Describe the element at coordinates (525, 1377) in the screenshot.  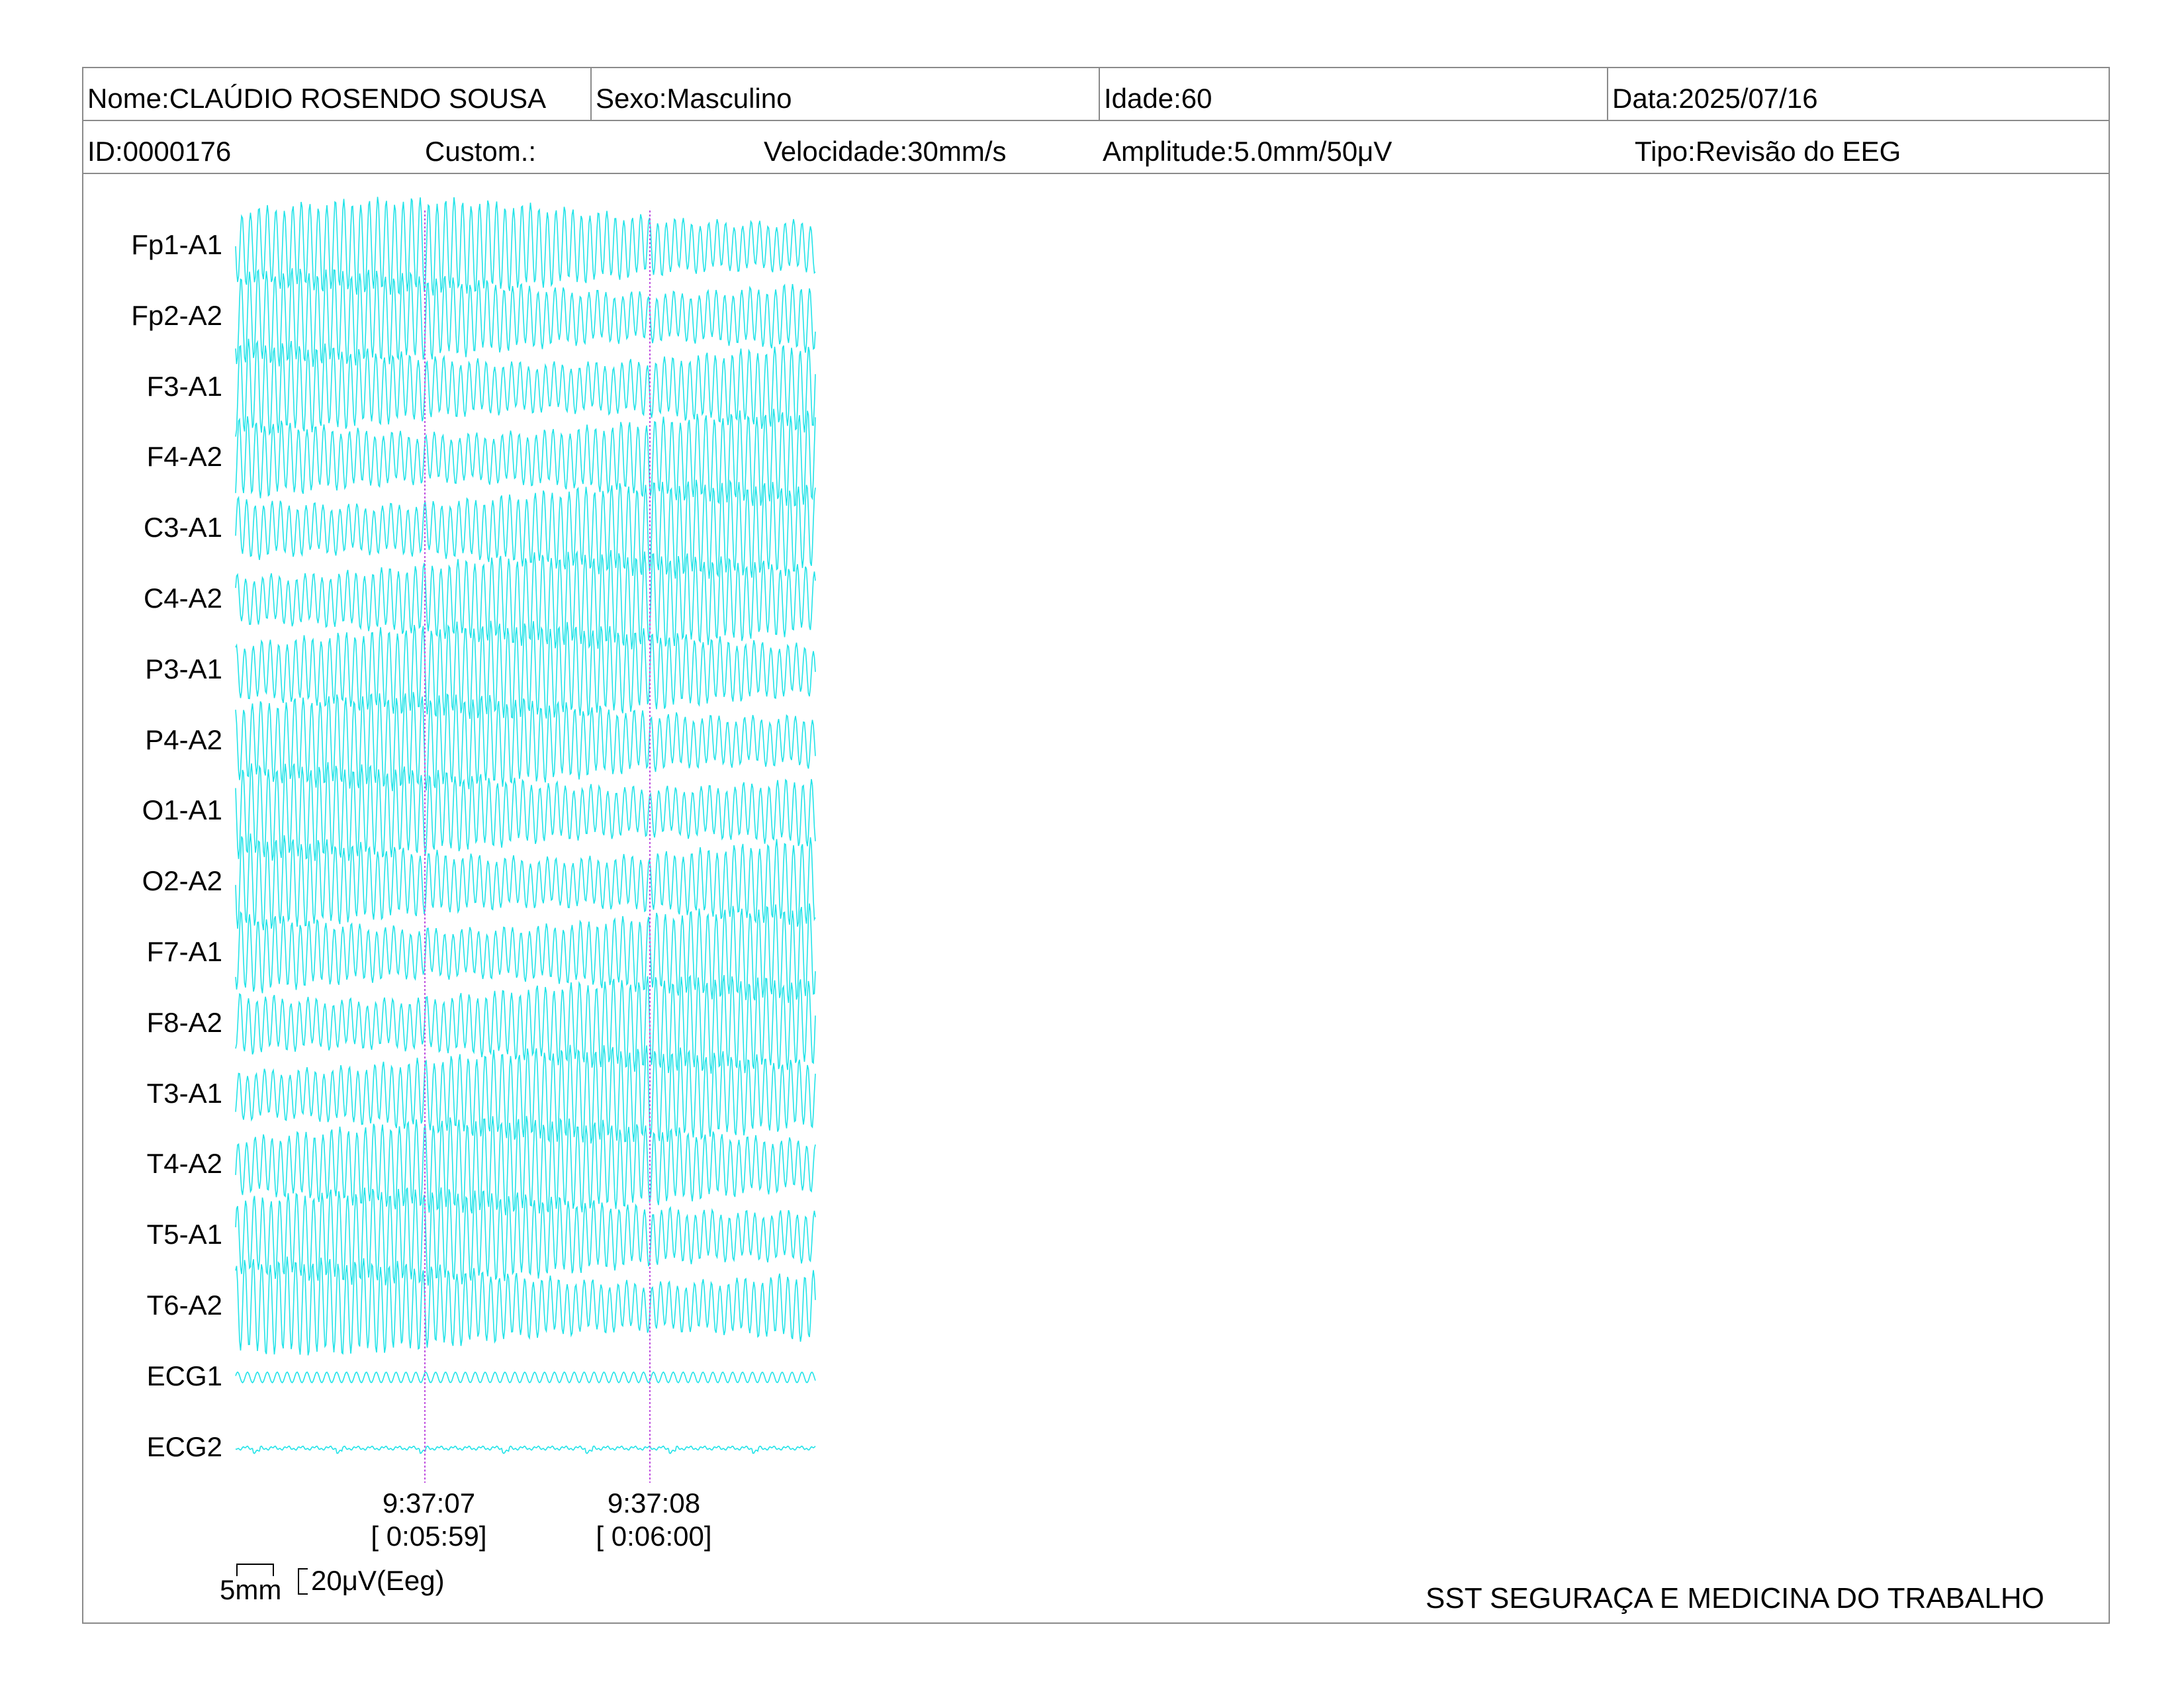
I see `eeg-trace-ecg1` at that location.